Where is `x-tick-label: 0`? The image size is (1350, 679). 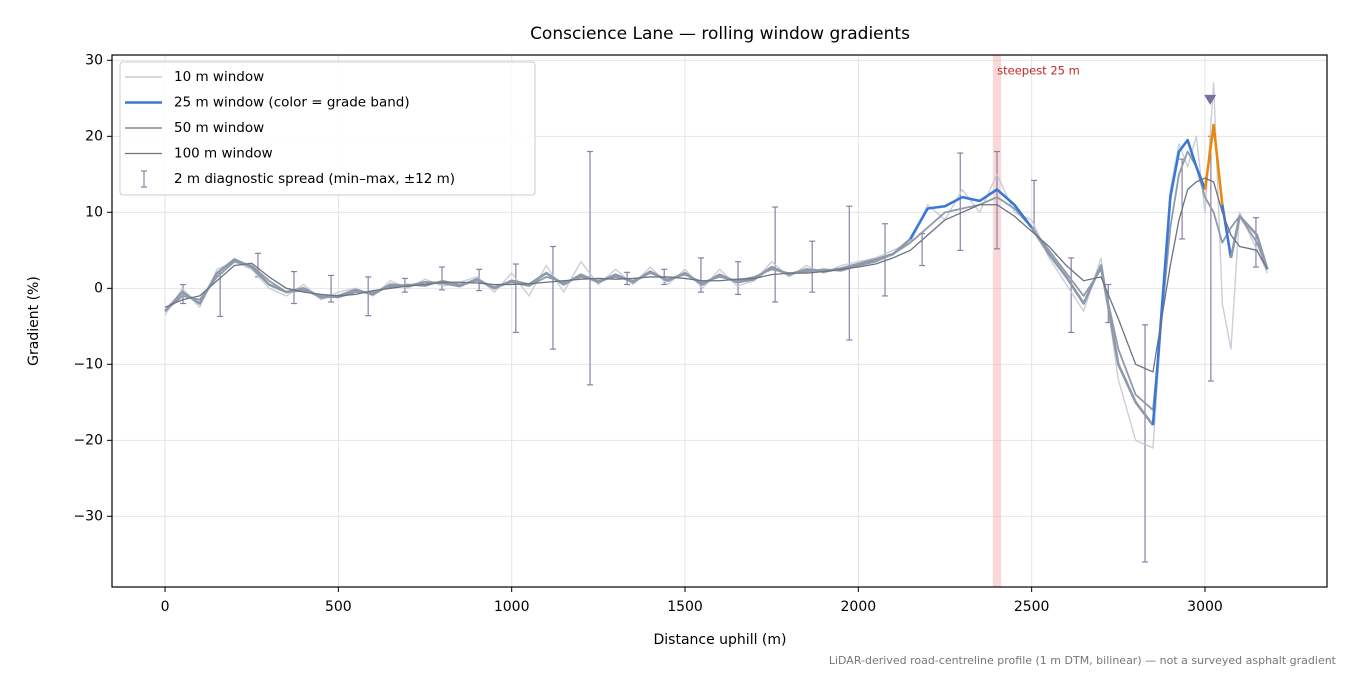
x-tick-label: 0 is located at coordinates (165, 607).